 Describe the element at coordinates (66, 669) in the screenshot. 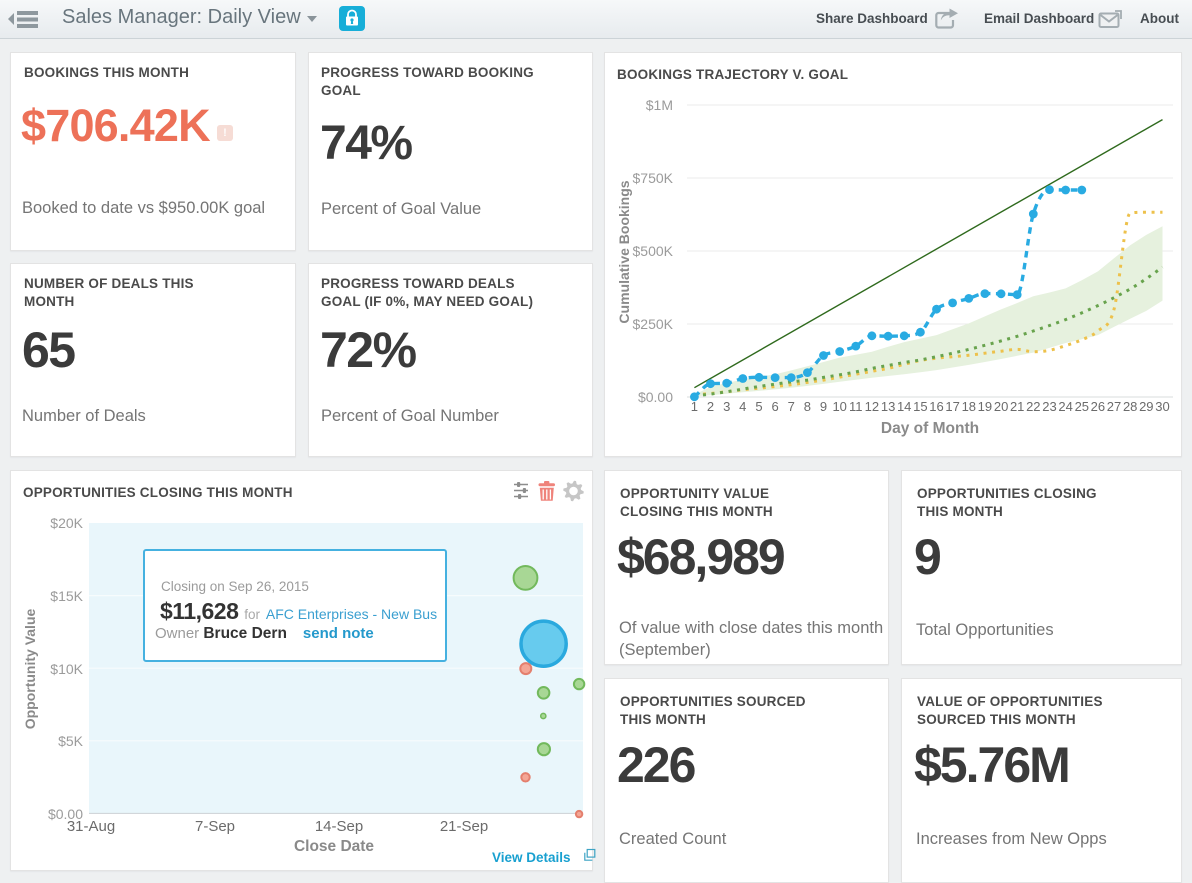

I see `svg-text: $10K` at that location.